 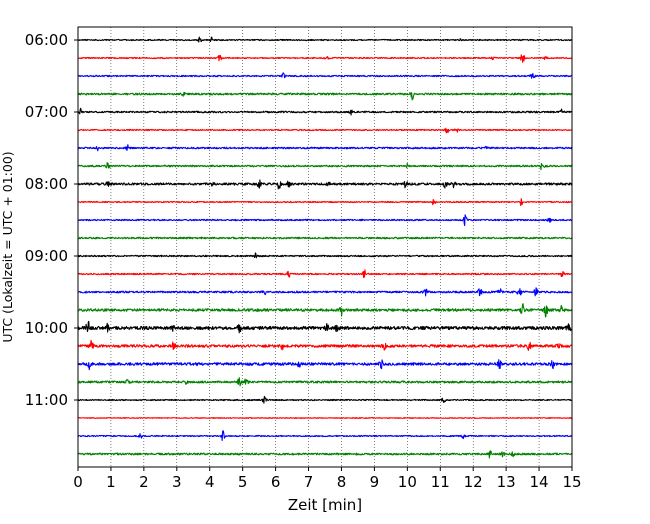 I want to click on y-tick-label: 07:00, so click(x=46, y=112).